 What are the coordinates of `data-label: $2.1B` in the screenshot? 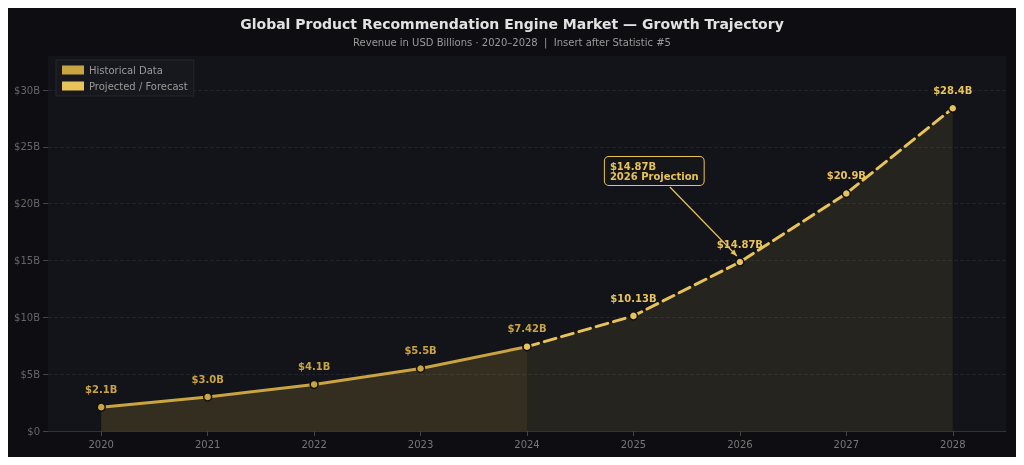 It's located at (101, 389).